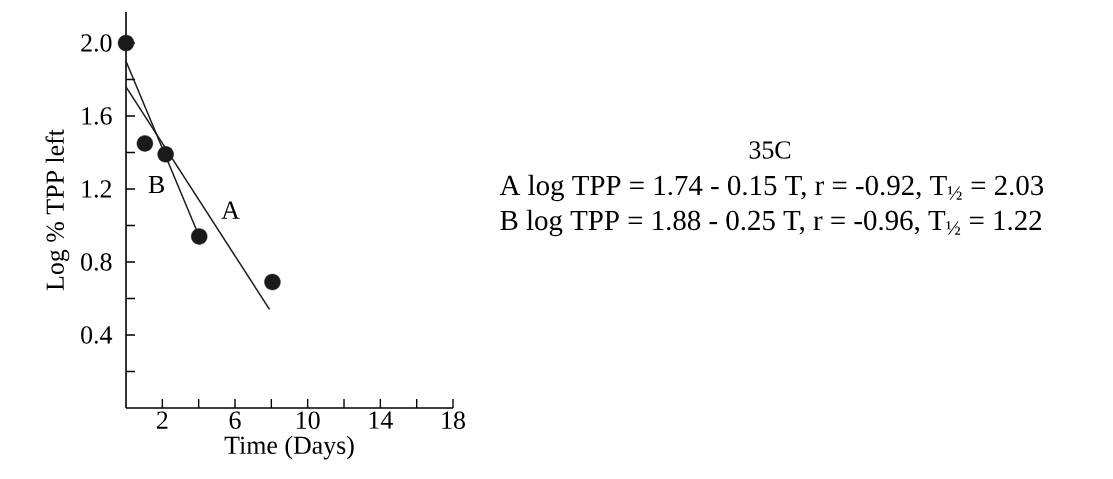  What do you see at coordinates (453, 420) in the screenshot?
I see `x-tick-label: 18` at bounding box center [453, 420].